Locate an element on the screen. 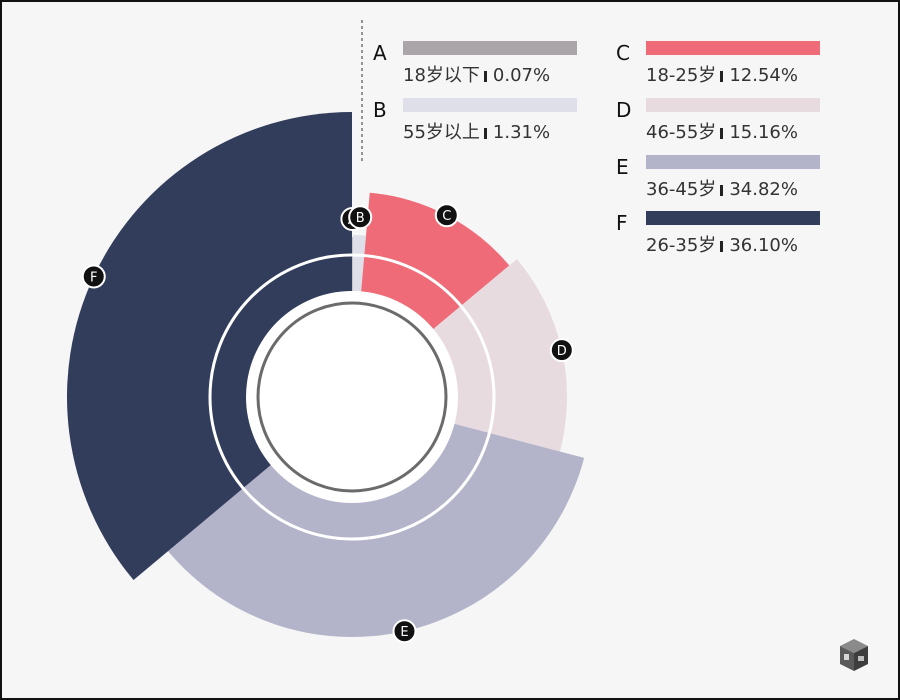 This screenshot has height=700, width=900. legend-item-f: F 26-35岁 36.10% is located at coordinates (718, 236).